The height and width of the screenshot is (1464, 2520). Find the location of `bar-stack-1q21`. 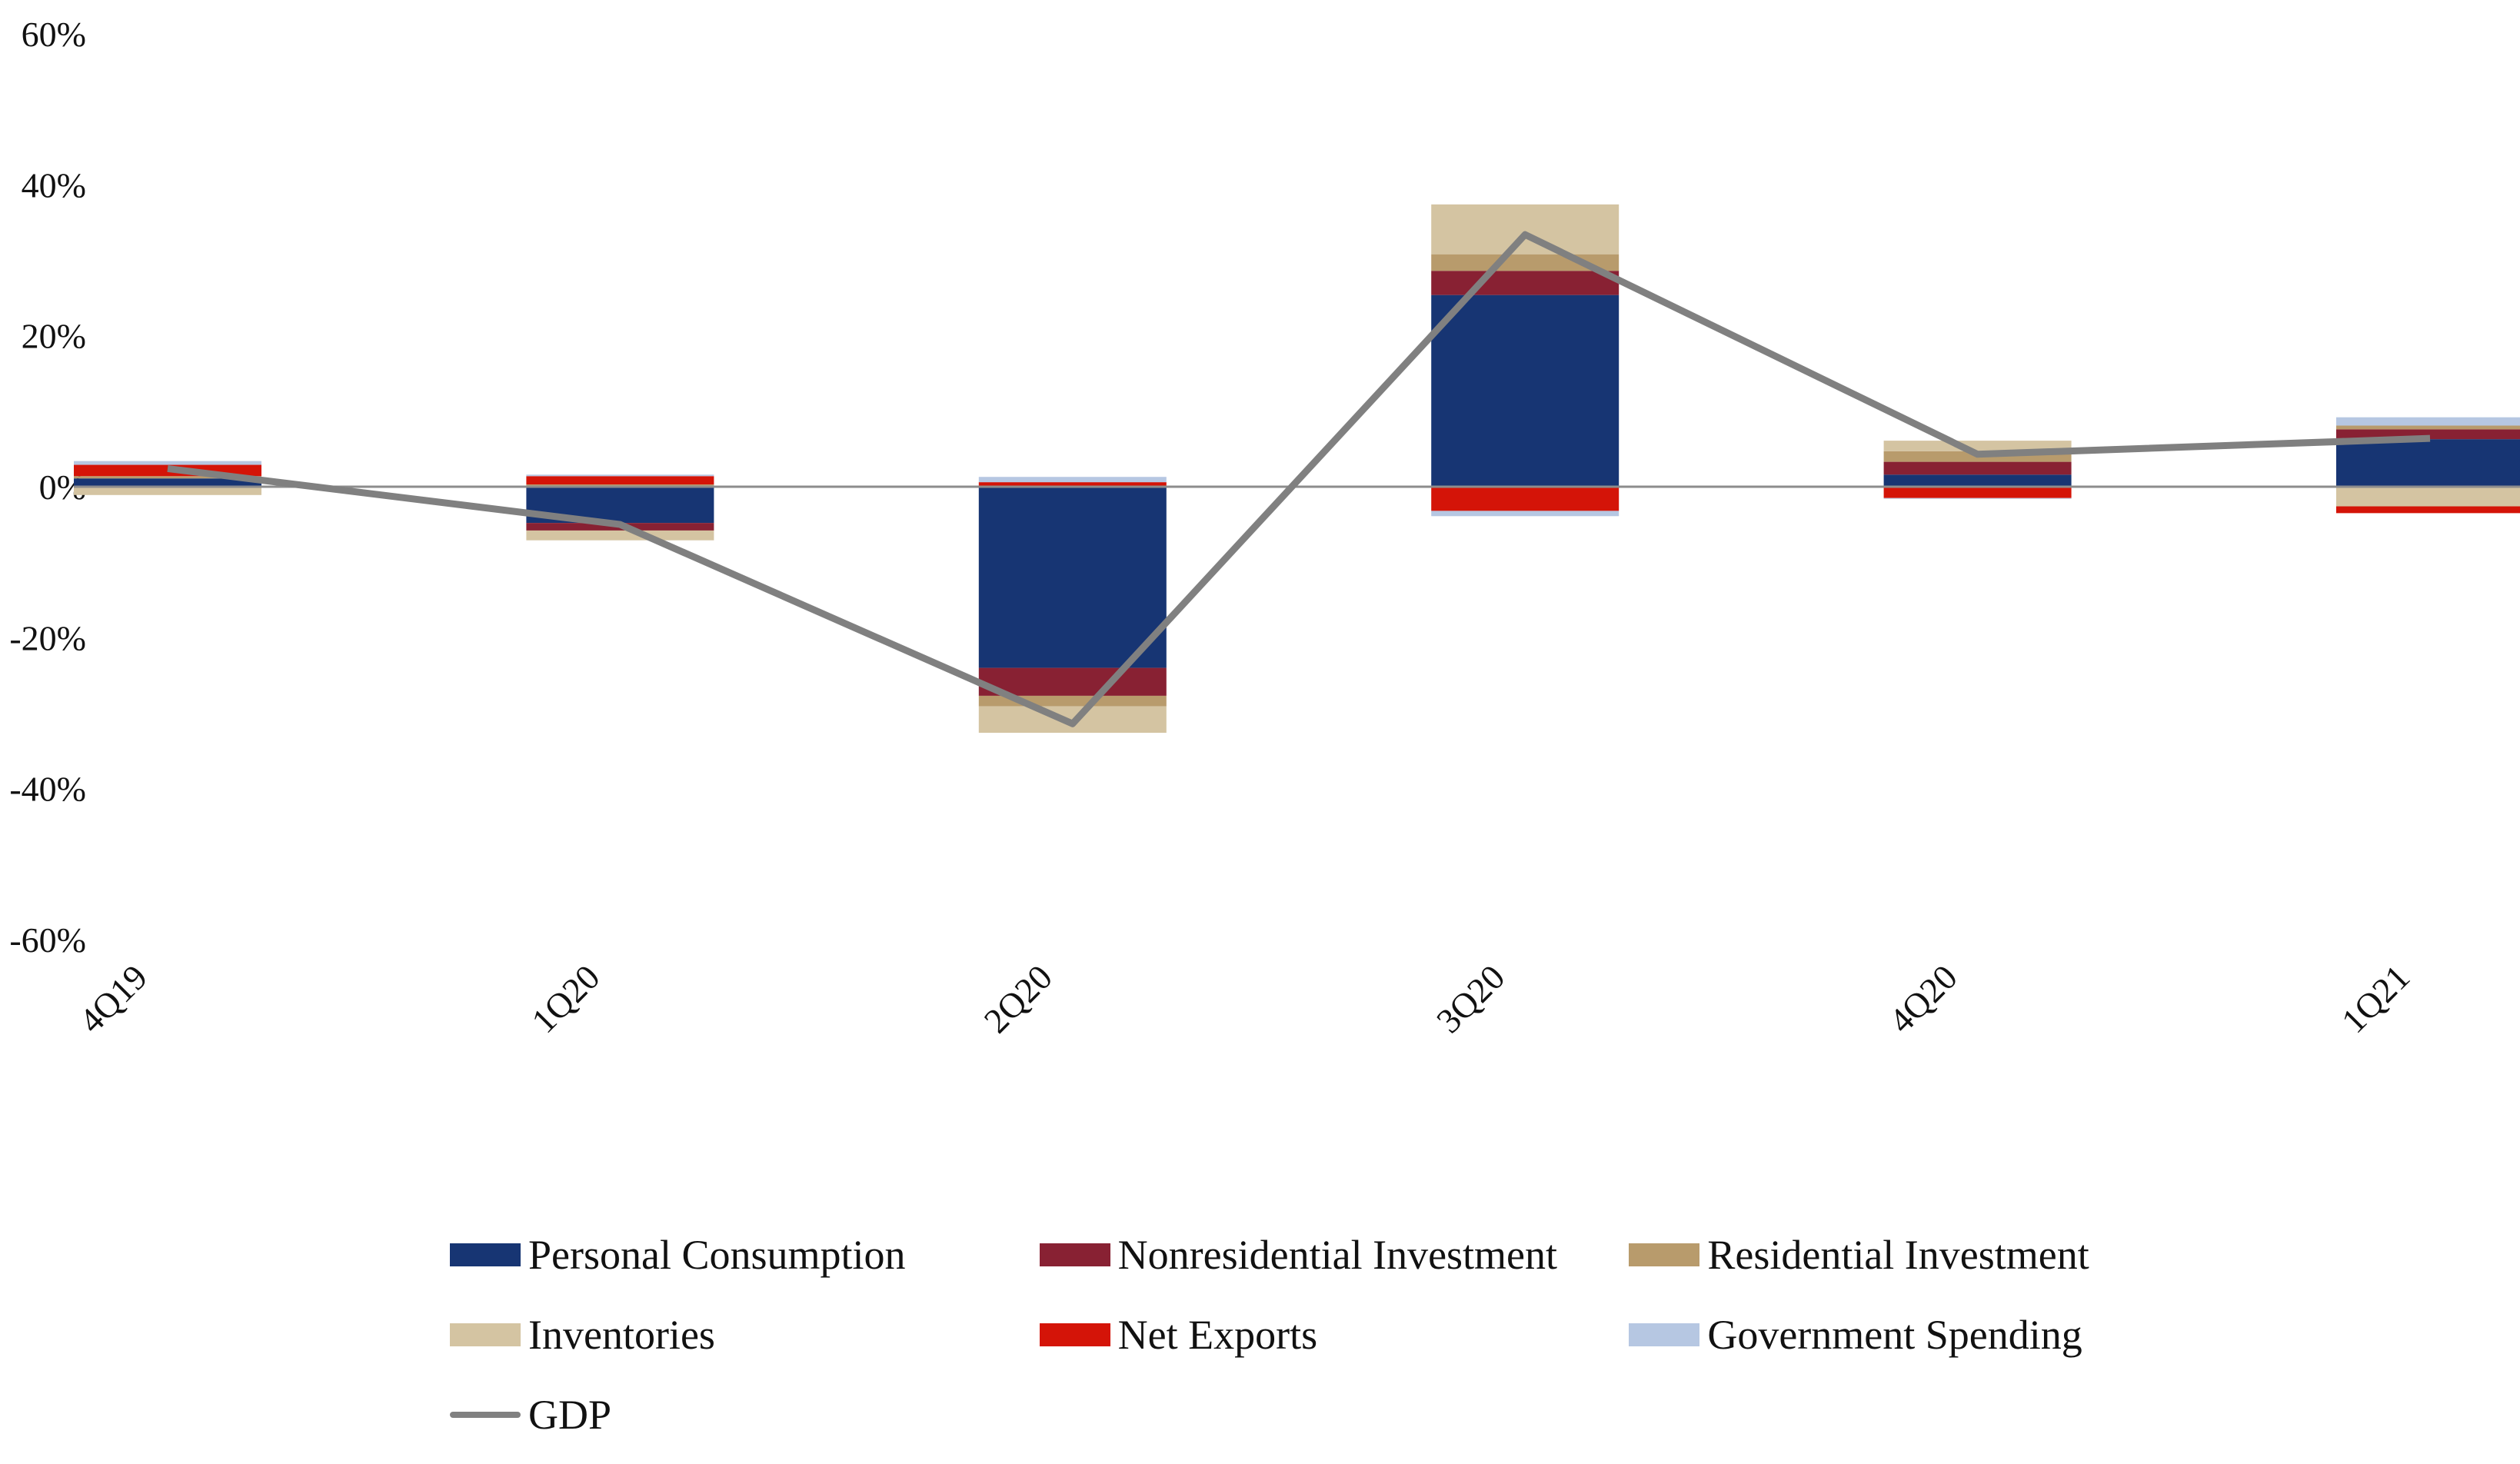

bar-stack-1q21 is located at coordinates (2428, 465).